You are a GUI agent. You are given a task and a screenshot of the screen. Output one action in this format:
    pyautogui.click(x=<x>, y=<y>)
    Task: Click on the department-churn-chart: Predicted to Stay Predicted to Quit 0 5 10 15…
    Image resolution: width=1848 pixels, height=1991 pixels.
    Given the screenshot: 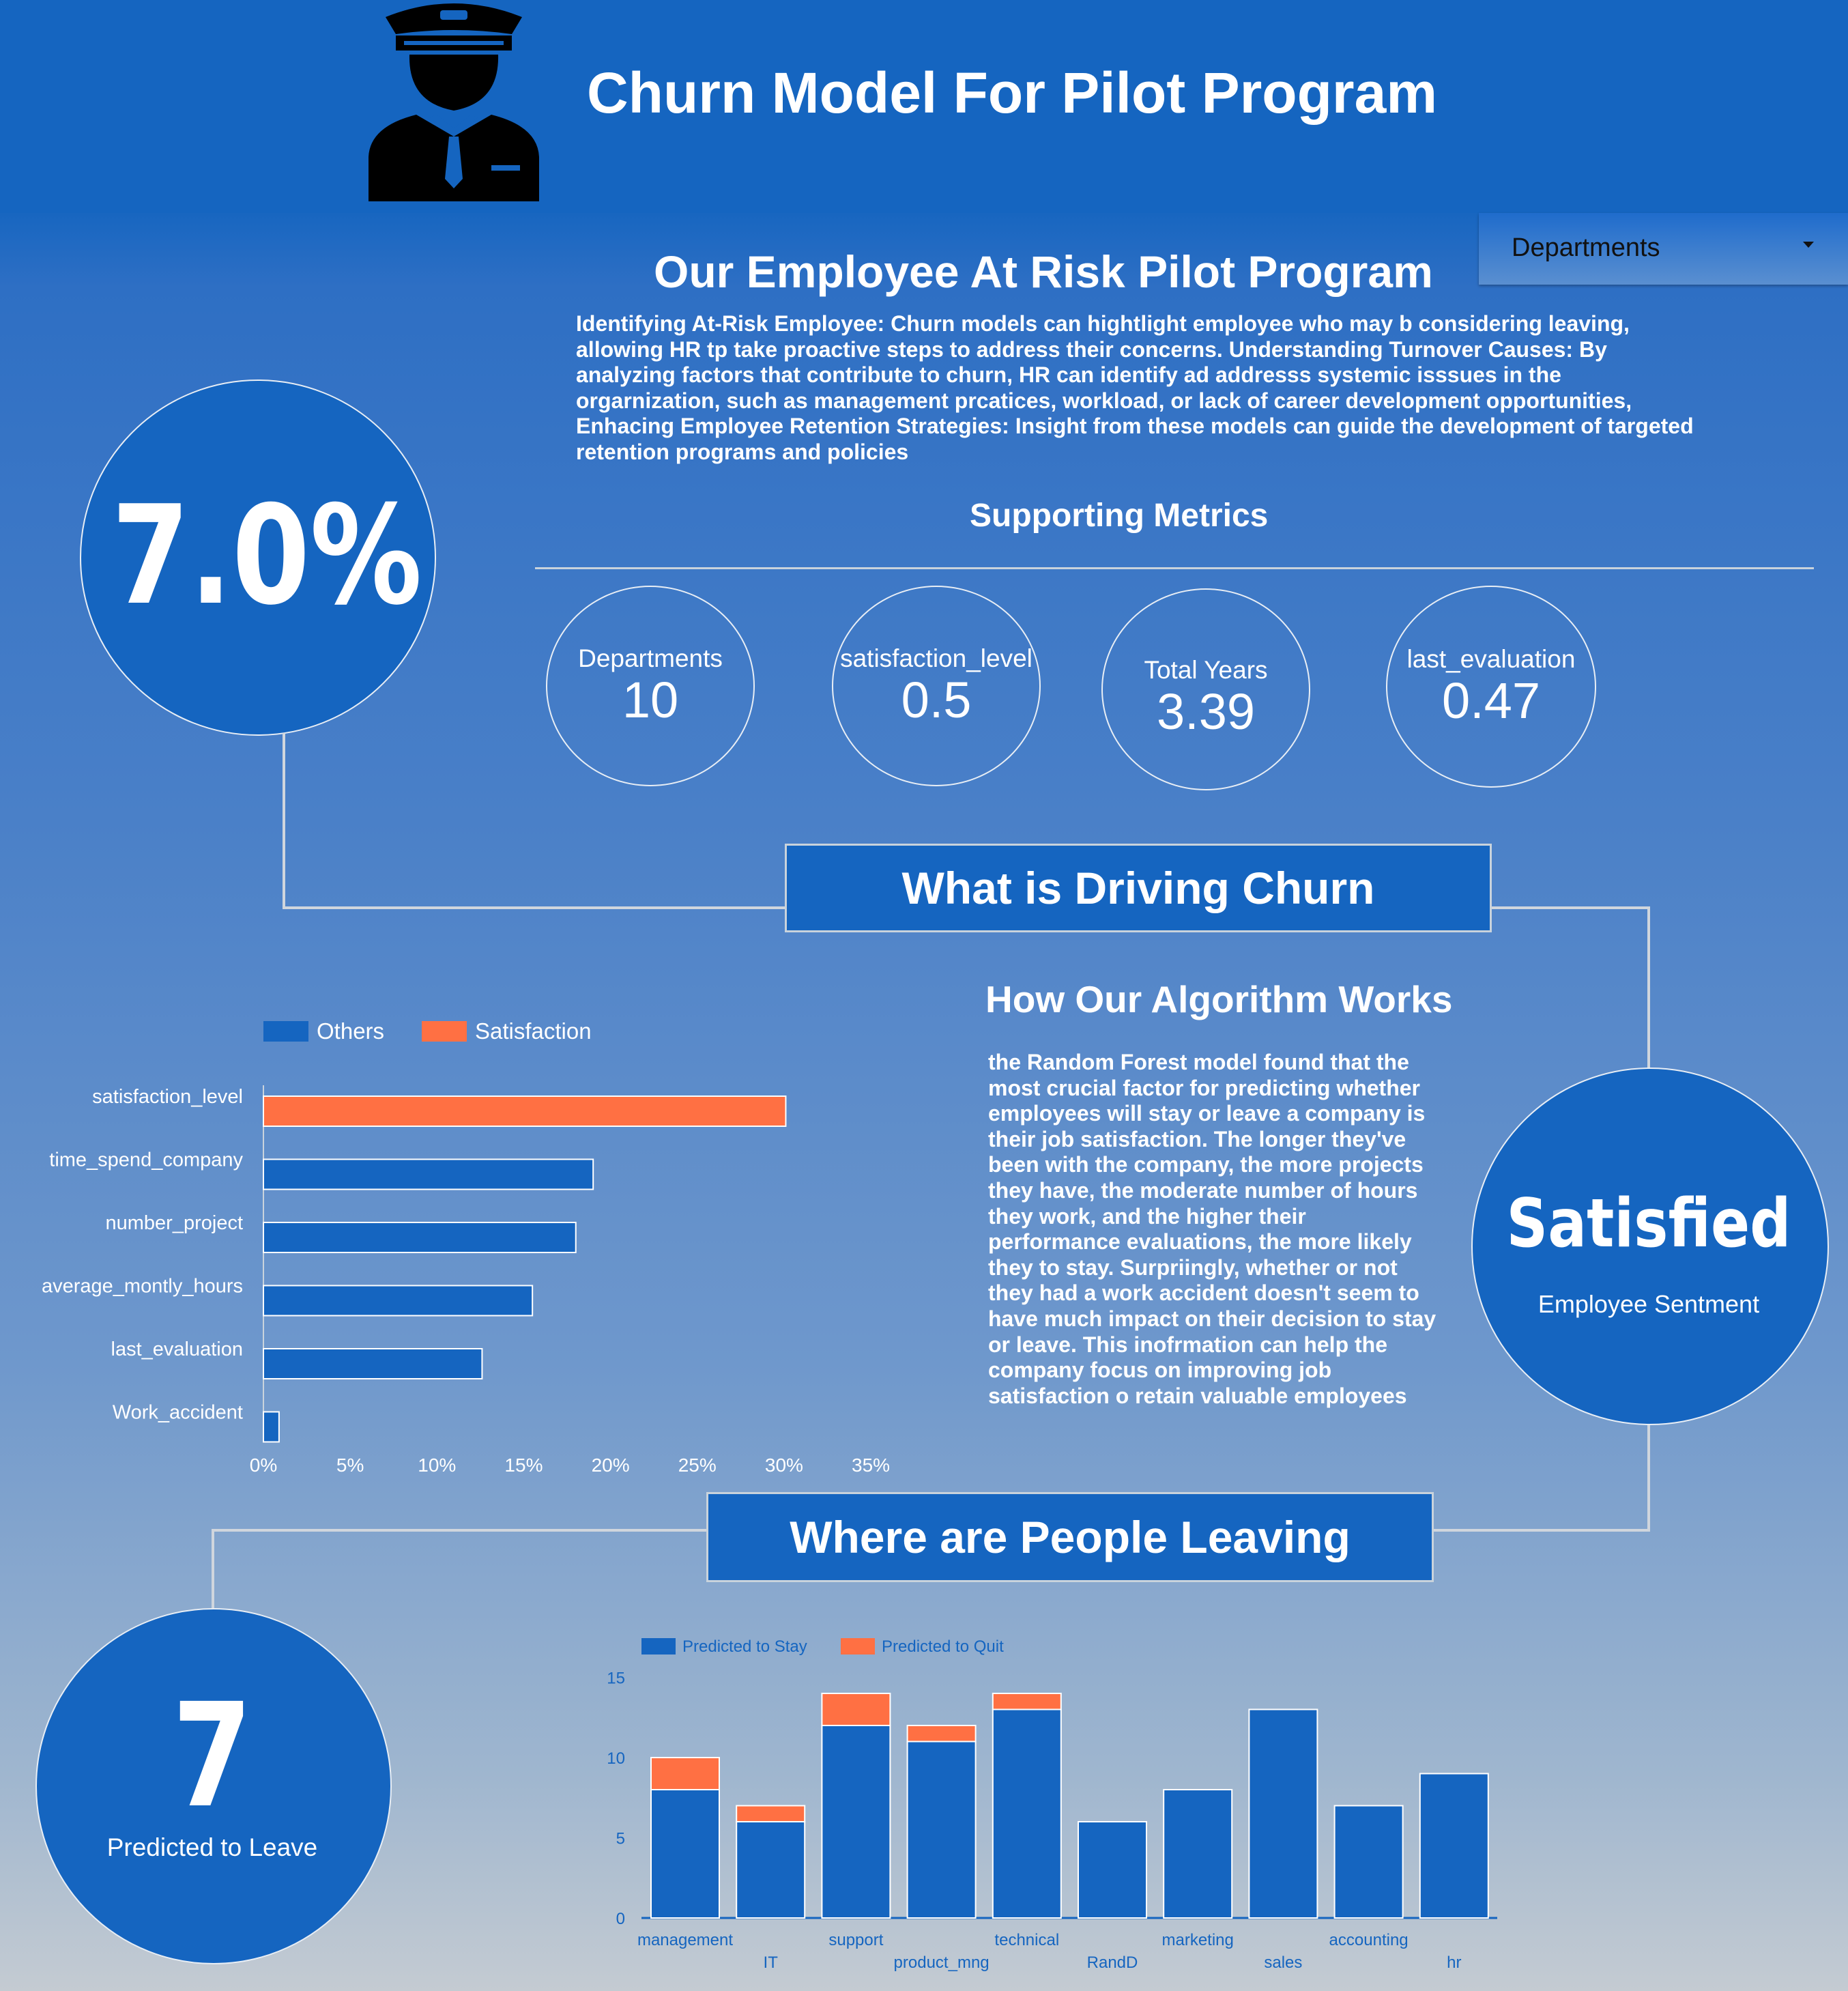 What is the action you would take?
    pyautogui.click(x=1052, y=1804)
    